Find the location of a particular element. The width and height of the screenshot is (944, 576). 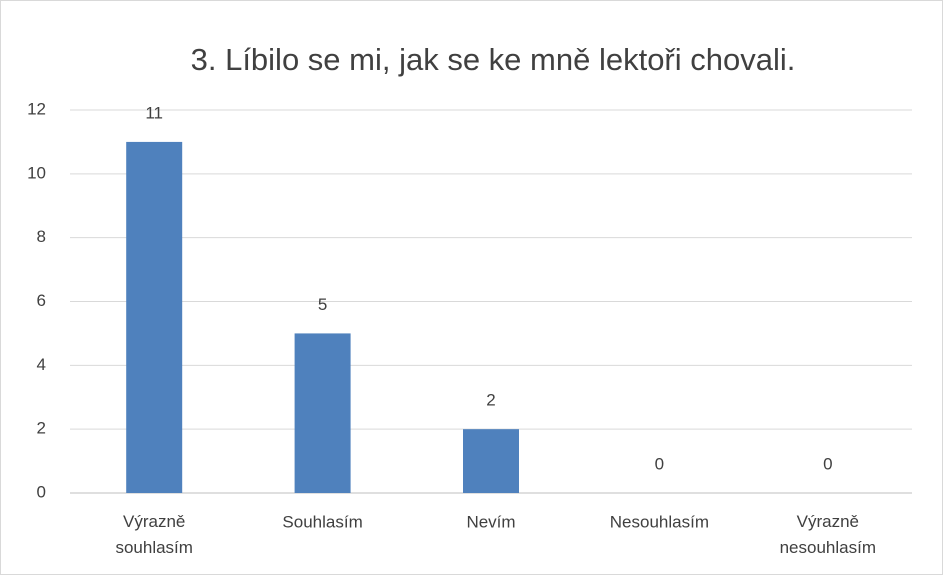

x-tick-label: Výrazně souhlasím is located at coordinates (153, 534).